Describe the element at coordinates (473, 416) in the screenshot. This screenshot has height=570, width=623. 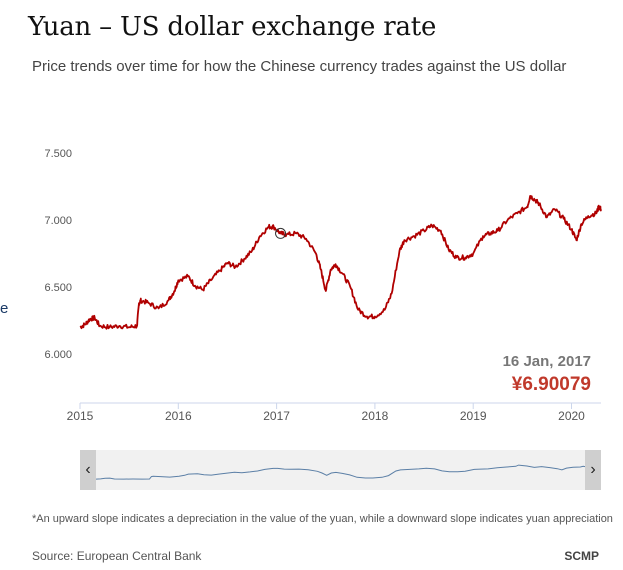
I see `x-tick-label: 2019` at that location.